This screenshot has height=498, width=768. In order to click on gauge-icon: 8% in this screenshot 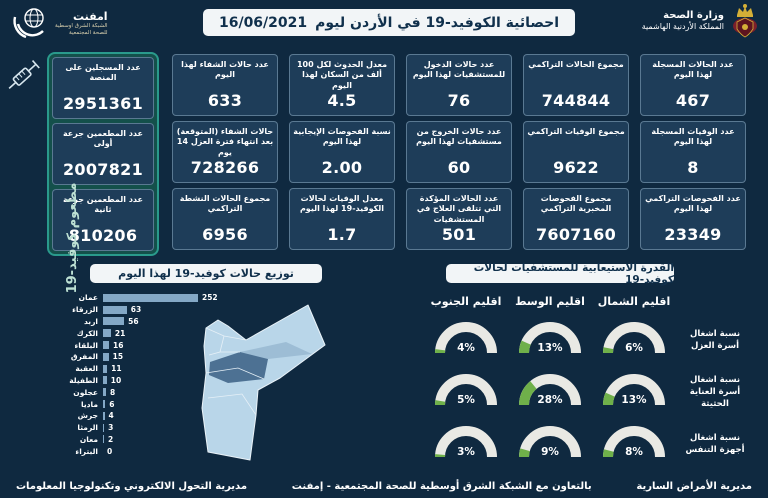, I will do `click(634, 441)`.